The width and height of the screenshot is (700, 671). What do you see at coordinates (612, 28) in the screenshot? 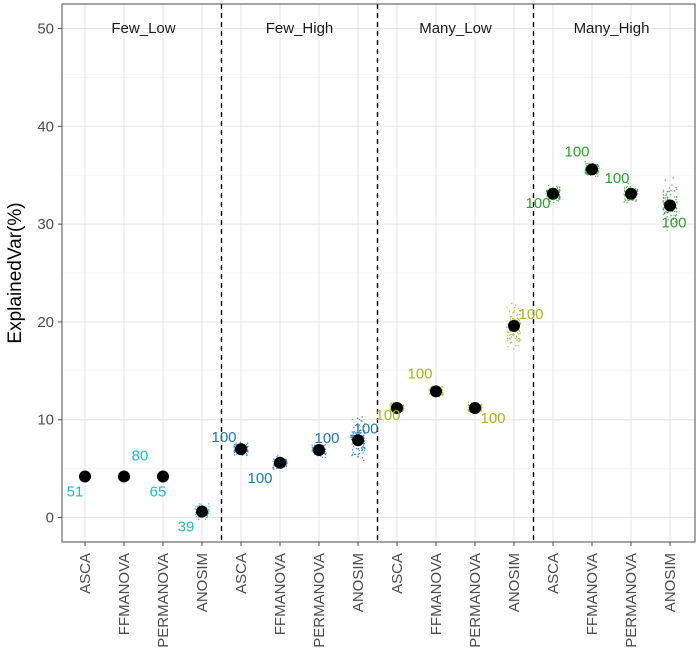
I see `facet-label: Many_High` at bounding box center [612, 28].